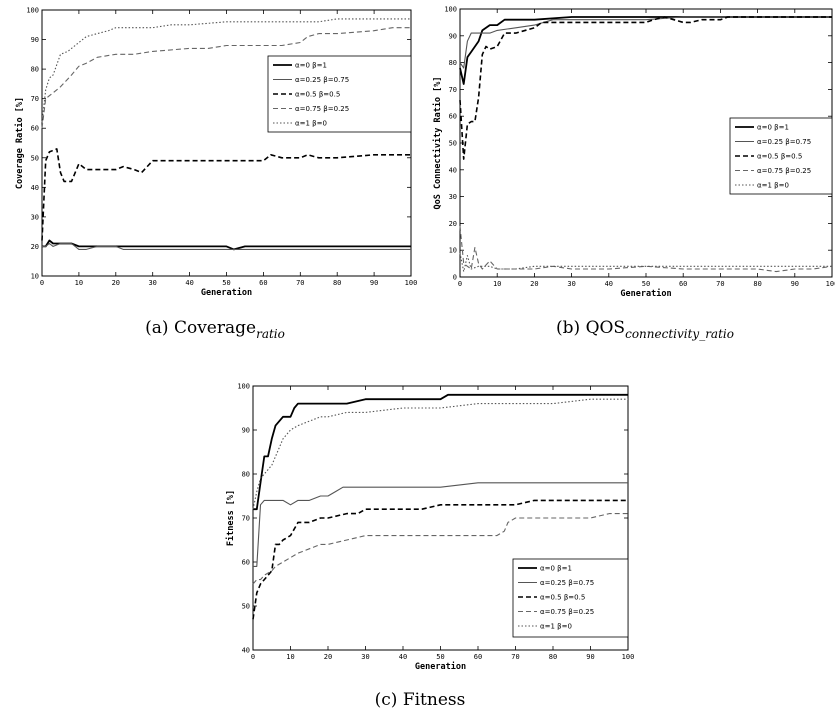  Describe the element at coordinates (605, 328) in the screenshot. I see `caption-b-main: QOS` at that location.